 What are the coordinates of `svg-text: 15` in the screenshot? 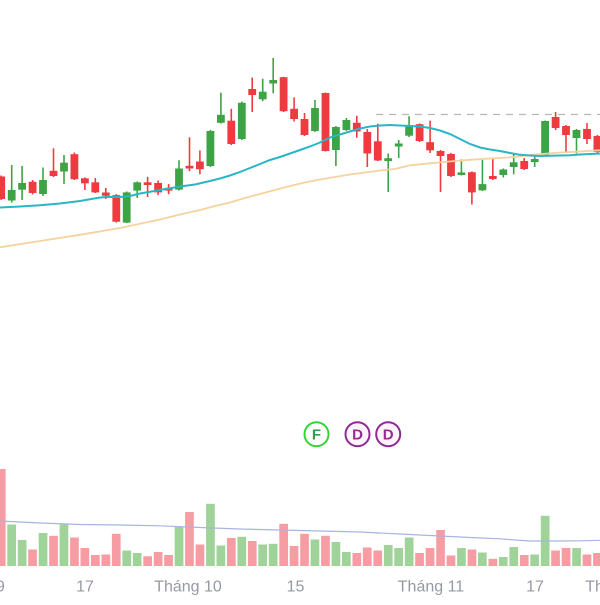 It's located at (296, 586).